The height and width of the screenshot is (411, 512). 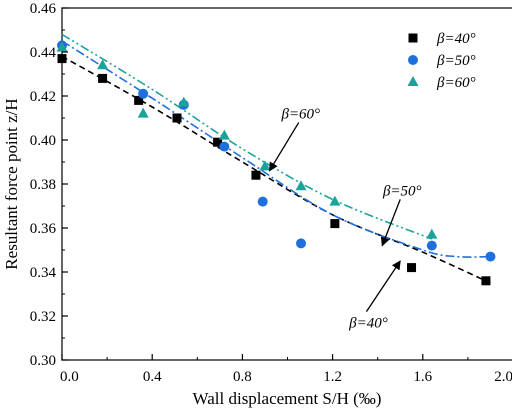 I want to click on legend-label-1: β=40°, so click(x=456, y=39).